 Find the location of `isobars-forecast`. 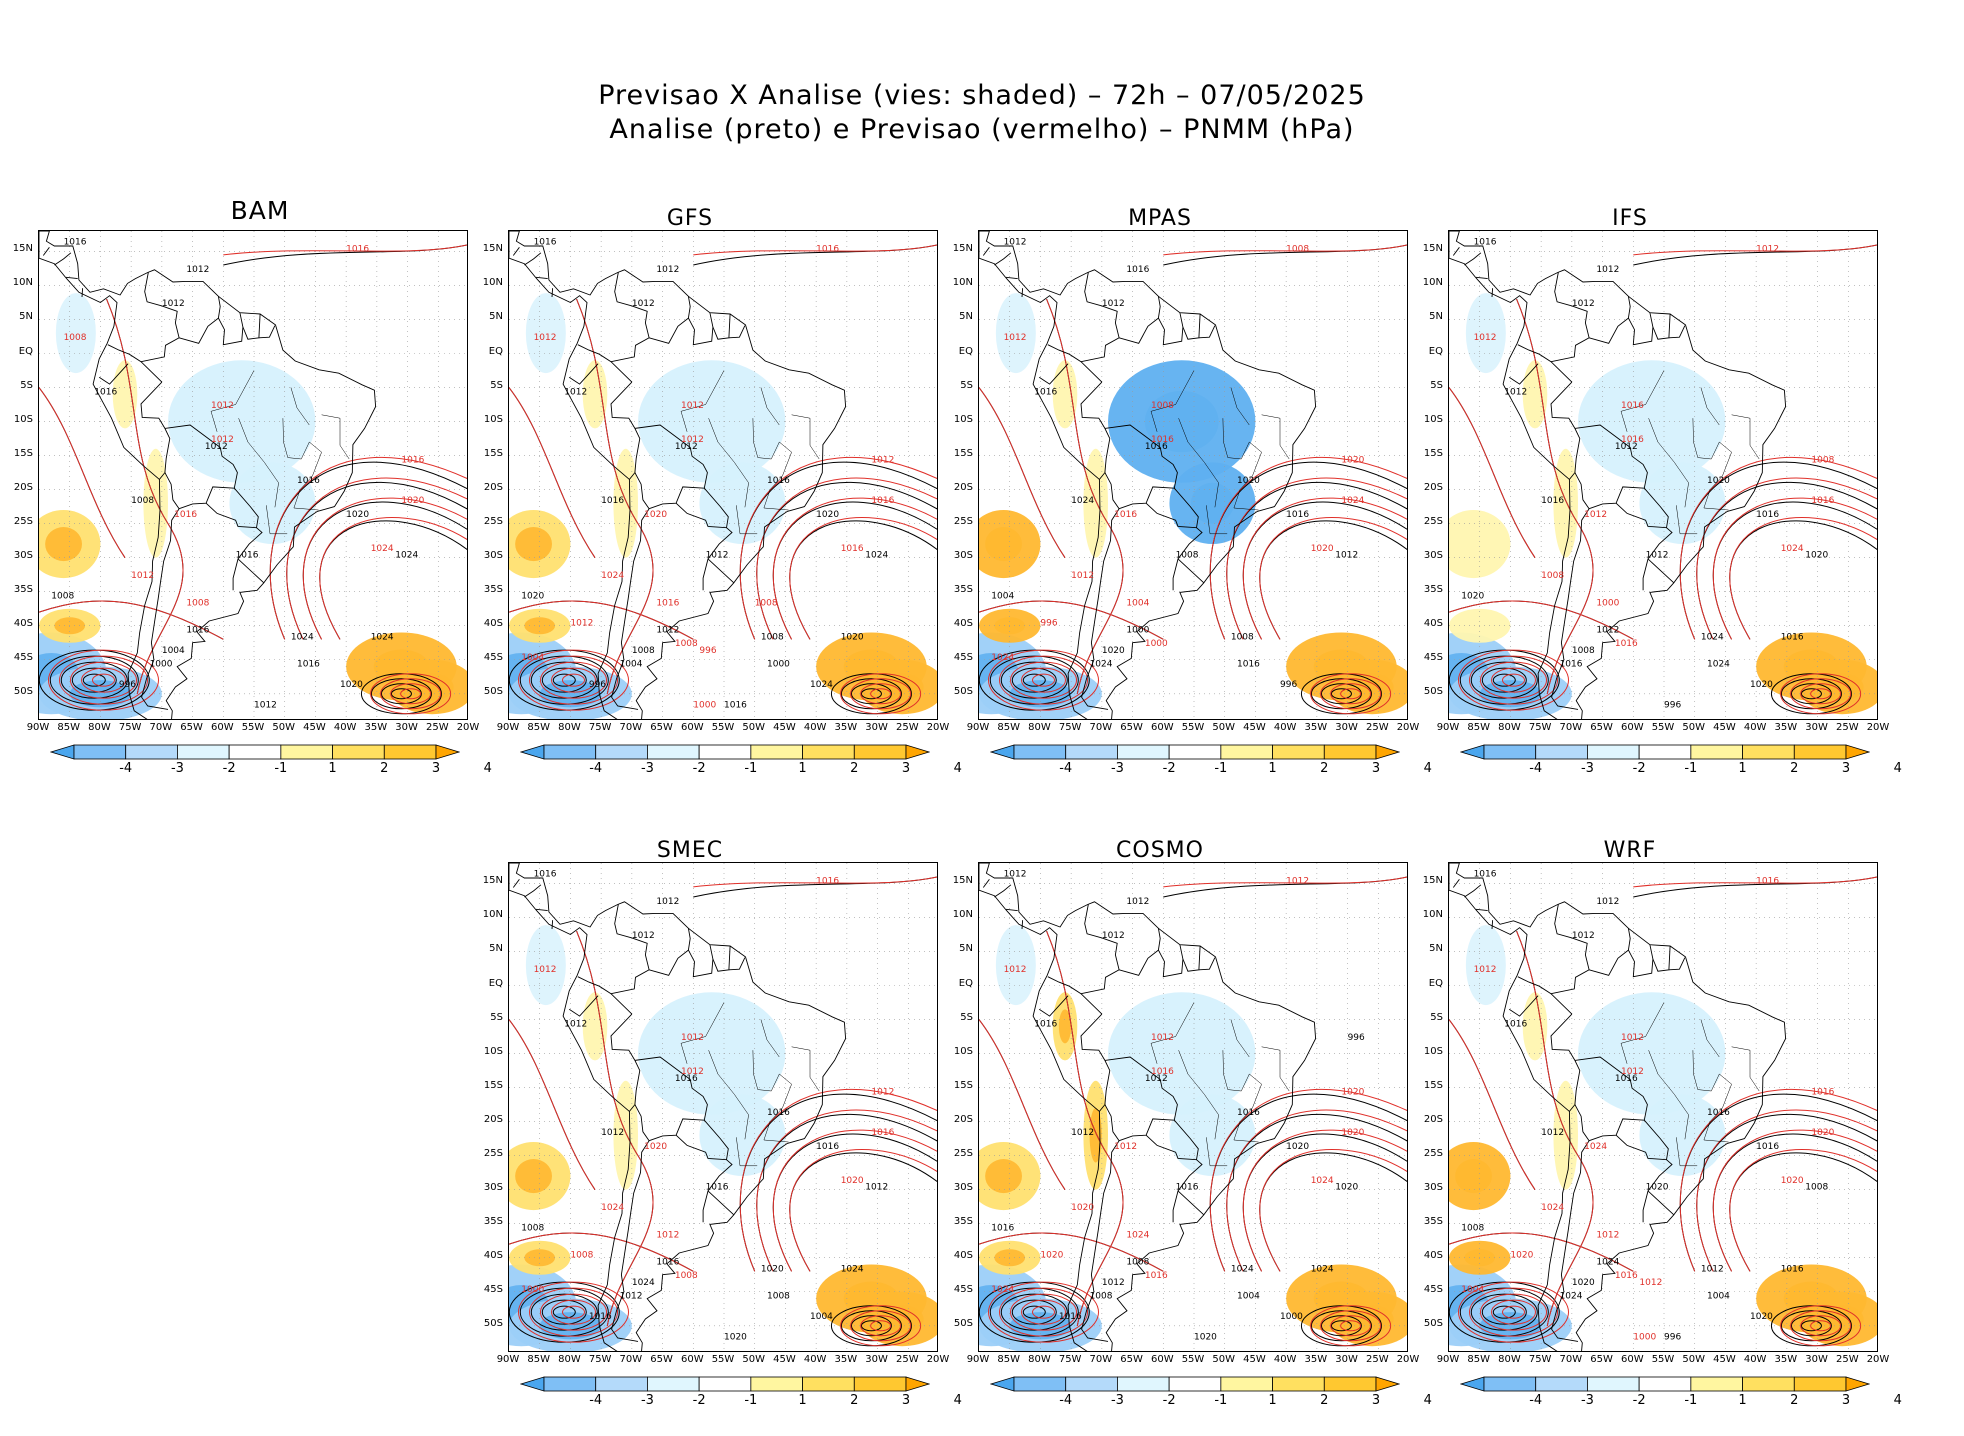

isobars-forecast is located at coordinates (1663, 1111).